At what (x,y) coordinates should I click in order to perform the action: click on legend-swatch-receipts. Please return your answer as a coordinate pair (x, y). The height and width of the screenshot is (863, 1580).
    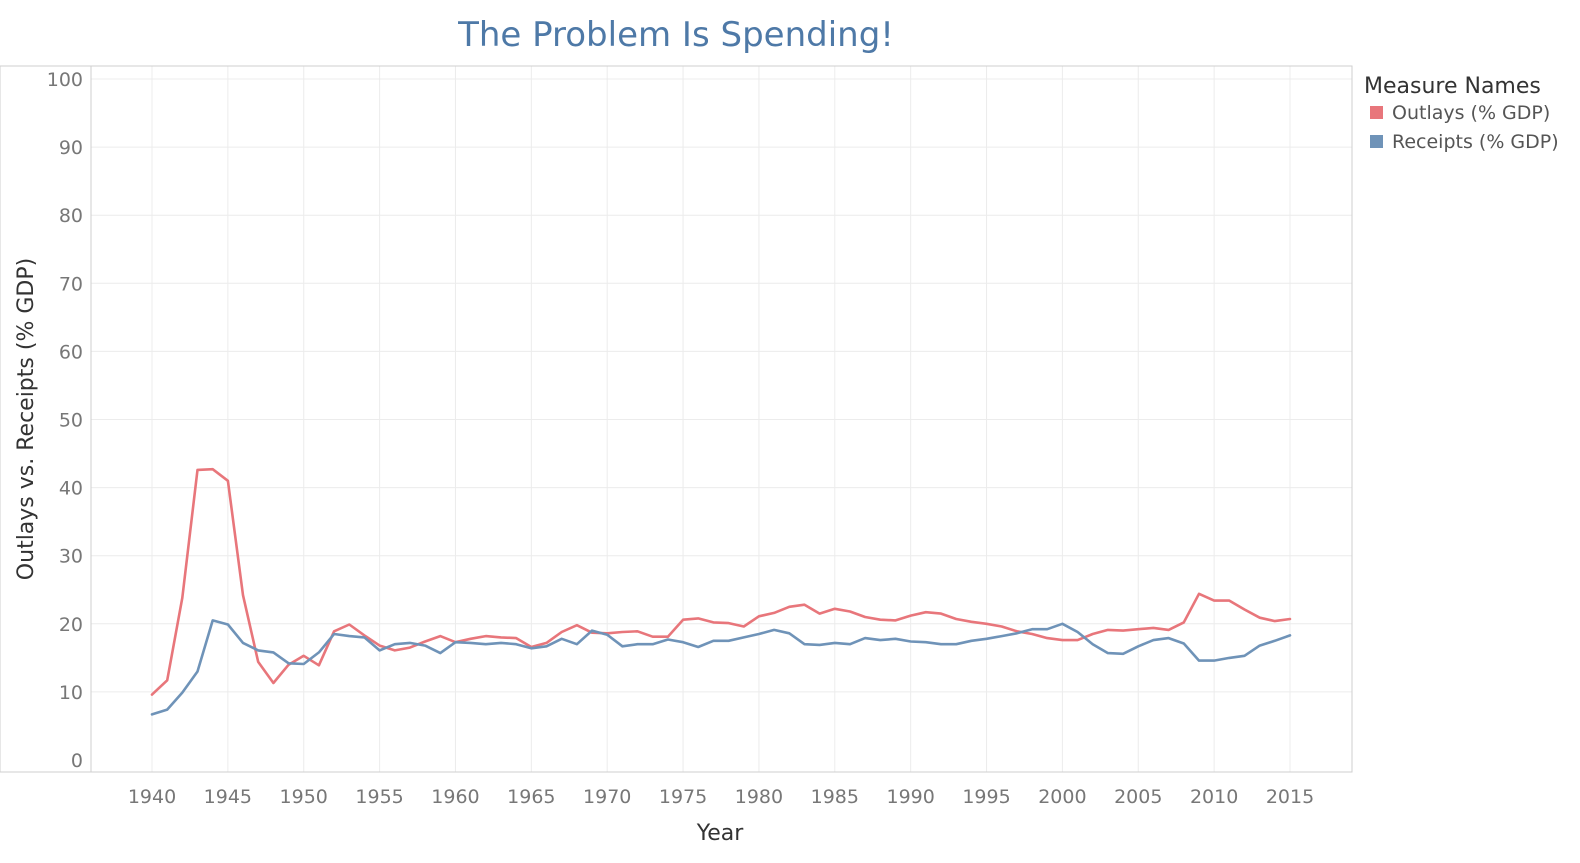
    Looking at the image, I should click on (1376, 141).